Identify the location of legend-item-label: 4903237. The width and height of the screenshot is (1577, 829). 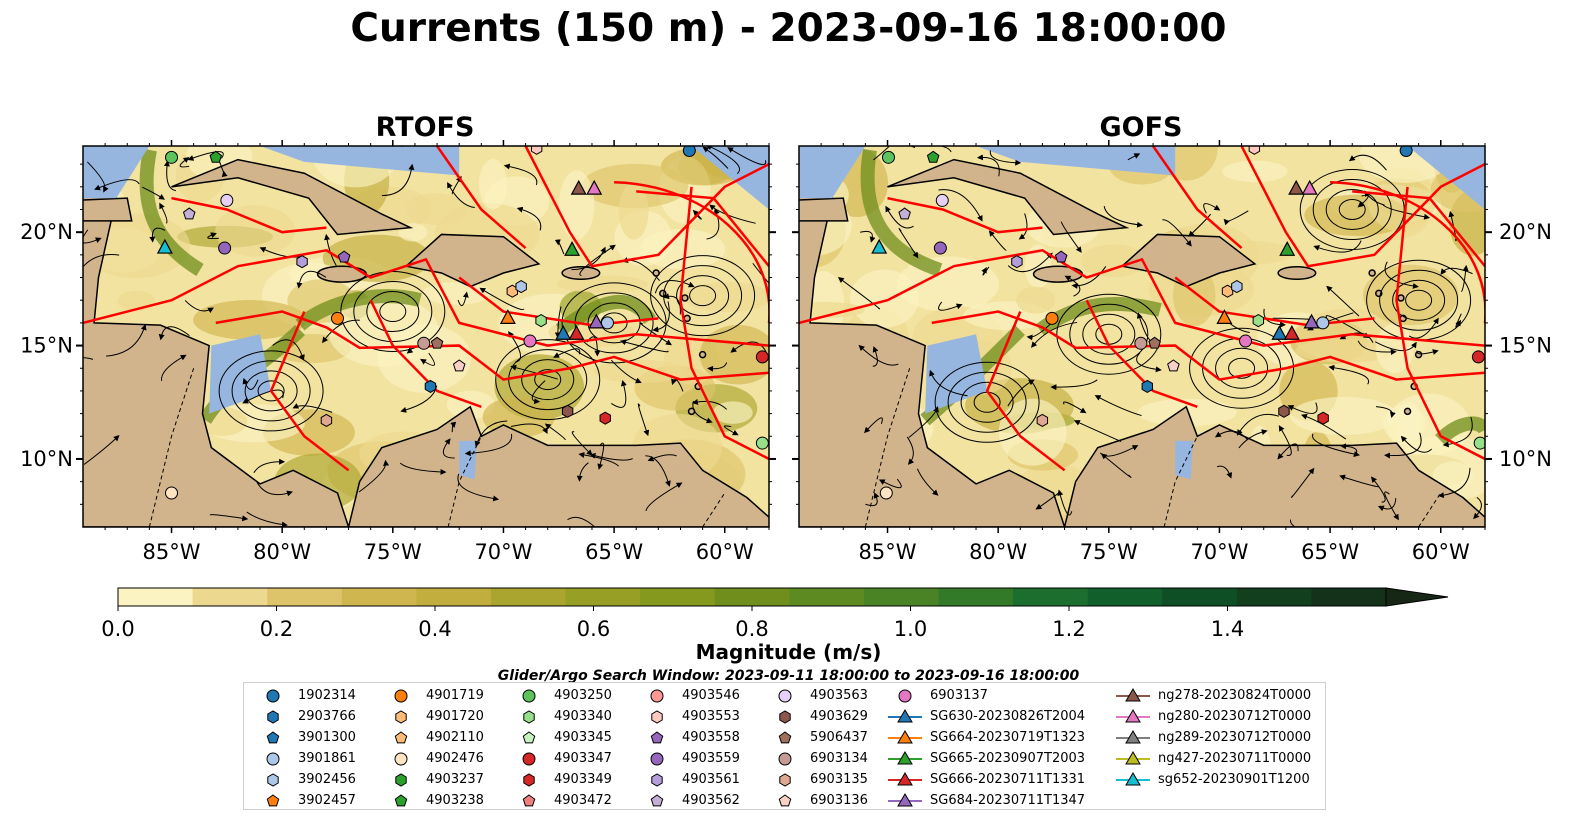
(455, 779).